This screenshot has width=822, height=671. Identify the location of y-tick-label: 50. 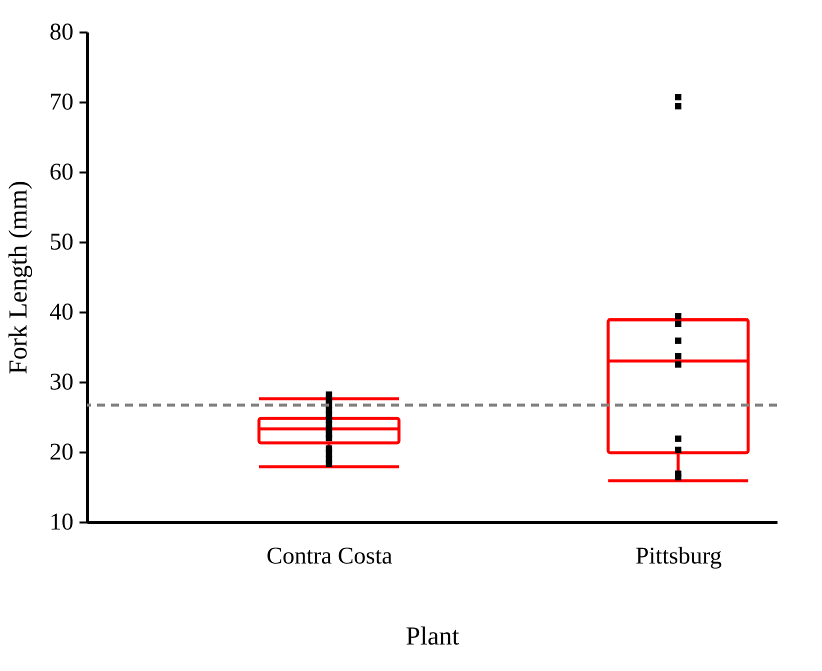
(62, 243).